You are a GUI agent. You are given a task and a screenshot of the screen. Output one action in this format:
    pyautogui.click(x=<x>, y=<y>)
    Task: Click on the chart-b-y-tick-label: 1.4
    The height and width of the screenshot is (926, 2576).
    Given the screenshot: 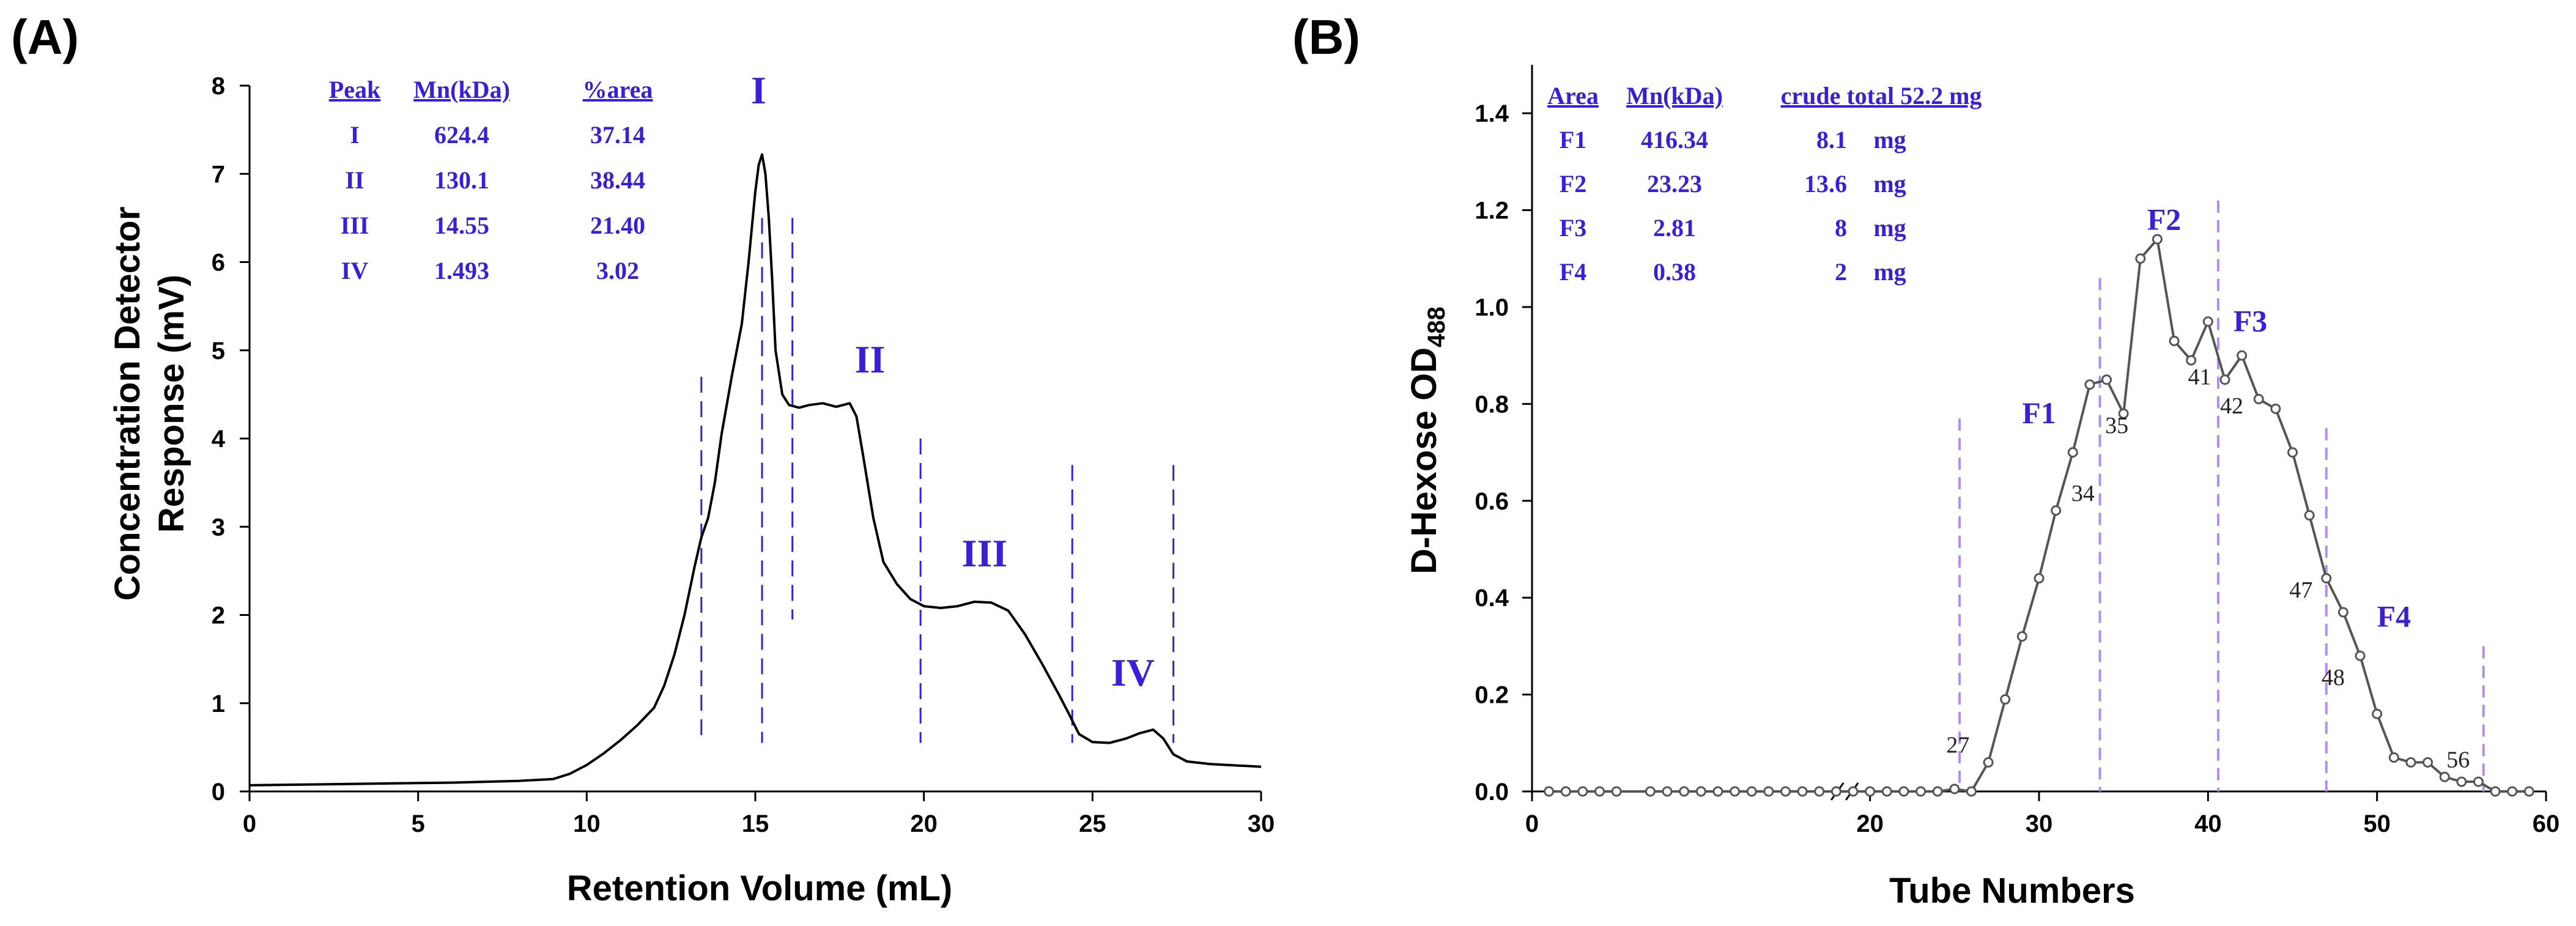 What is the action you would take?
    pyautogui.click(x=1492, y=113)
    